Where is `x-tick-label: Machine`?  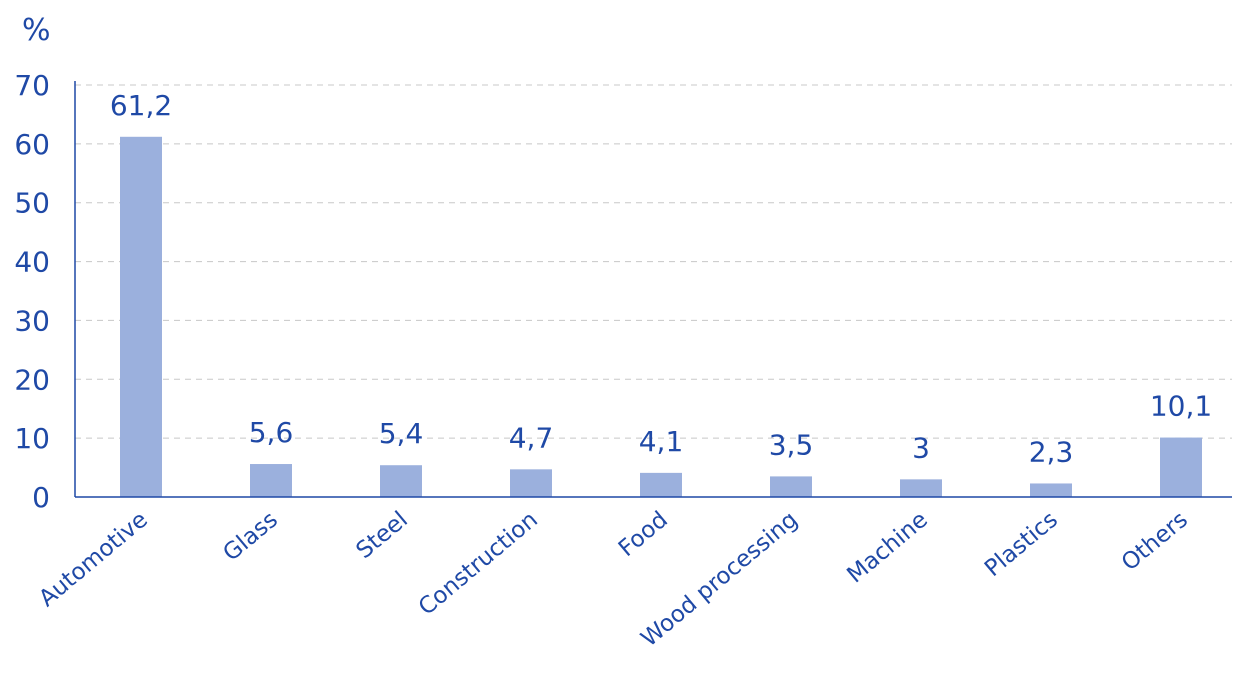
x-tick-label: Machine is located at coordinates (887, 548).